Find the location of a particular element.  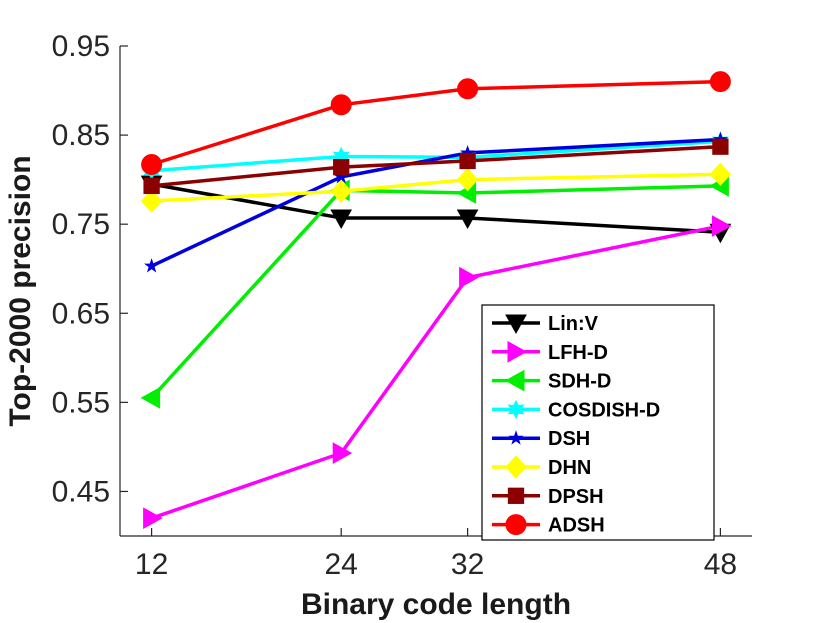

legend-marker-lfh-d is located at coordinates (517, 351).